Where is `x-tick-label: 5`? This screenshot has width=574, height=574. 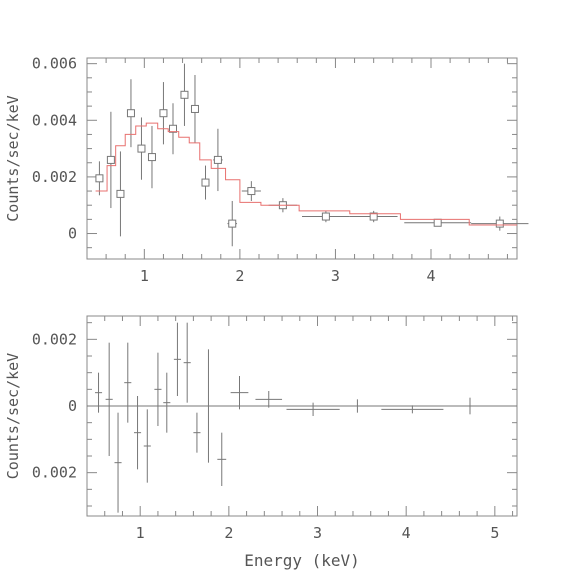 x-tick-label: 5 is located at coordinates (494, 533).